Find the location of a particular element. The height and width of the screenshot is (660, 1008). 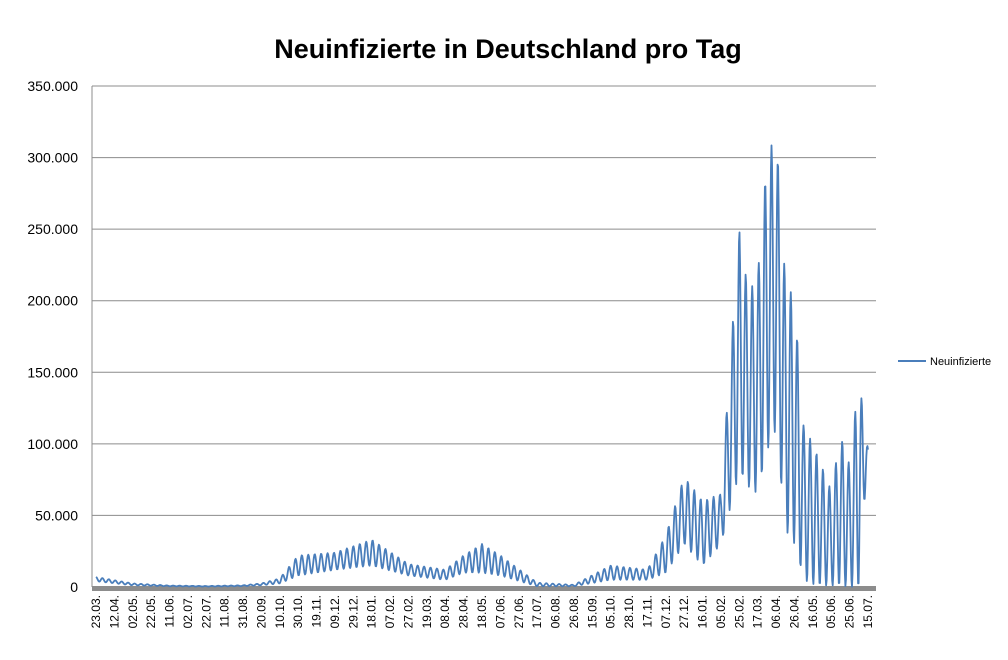

x-tick-label: 11.06. is located at coordinates (170, 611).